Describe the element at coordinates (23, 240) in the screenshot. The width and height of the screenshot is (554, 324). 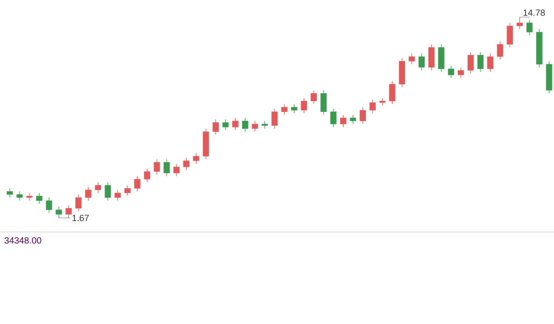
I see `text: 34348.00` at that location.